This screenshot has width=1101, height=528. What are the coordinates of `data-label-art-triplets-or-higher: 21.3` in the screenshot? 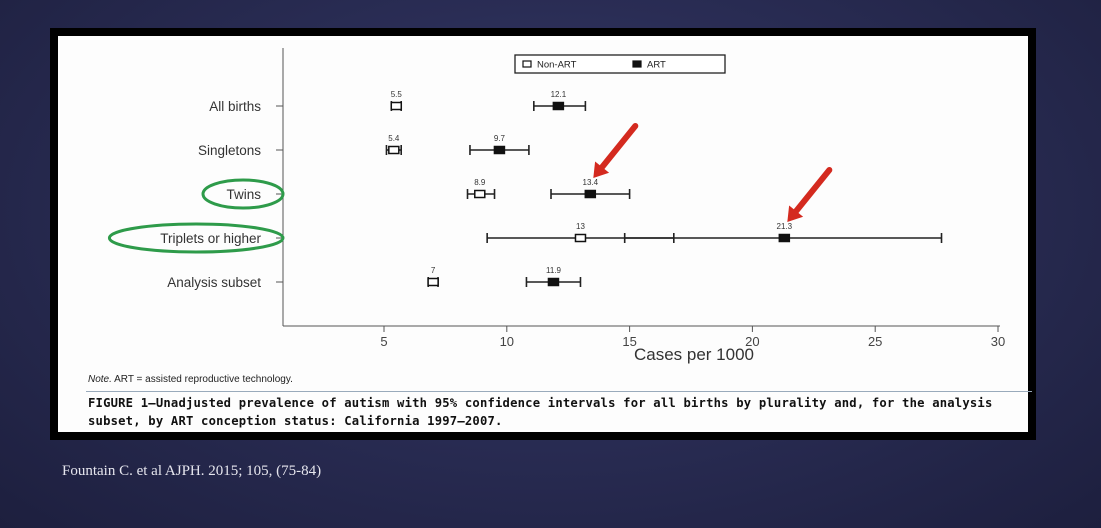 It's located at (785, 226).